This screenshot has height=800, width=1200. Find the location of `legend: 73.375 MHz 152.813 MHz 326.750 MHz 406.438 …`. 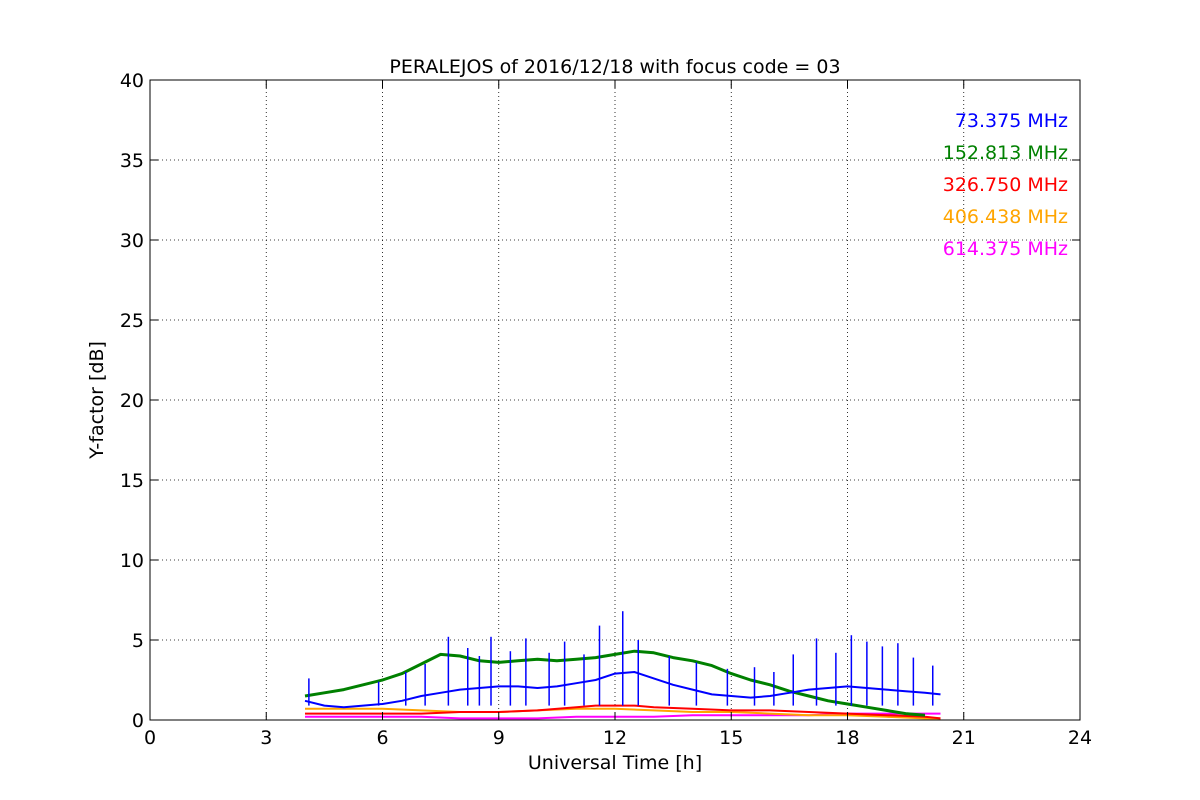

legend: 73.375 MHz 152.813 MHz 326.750 MHz 406.438 … is located at coordinates (1005, 185).